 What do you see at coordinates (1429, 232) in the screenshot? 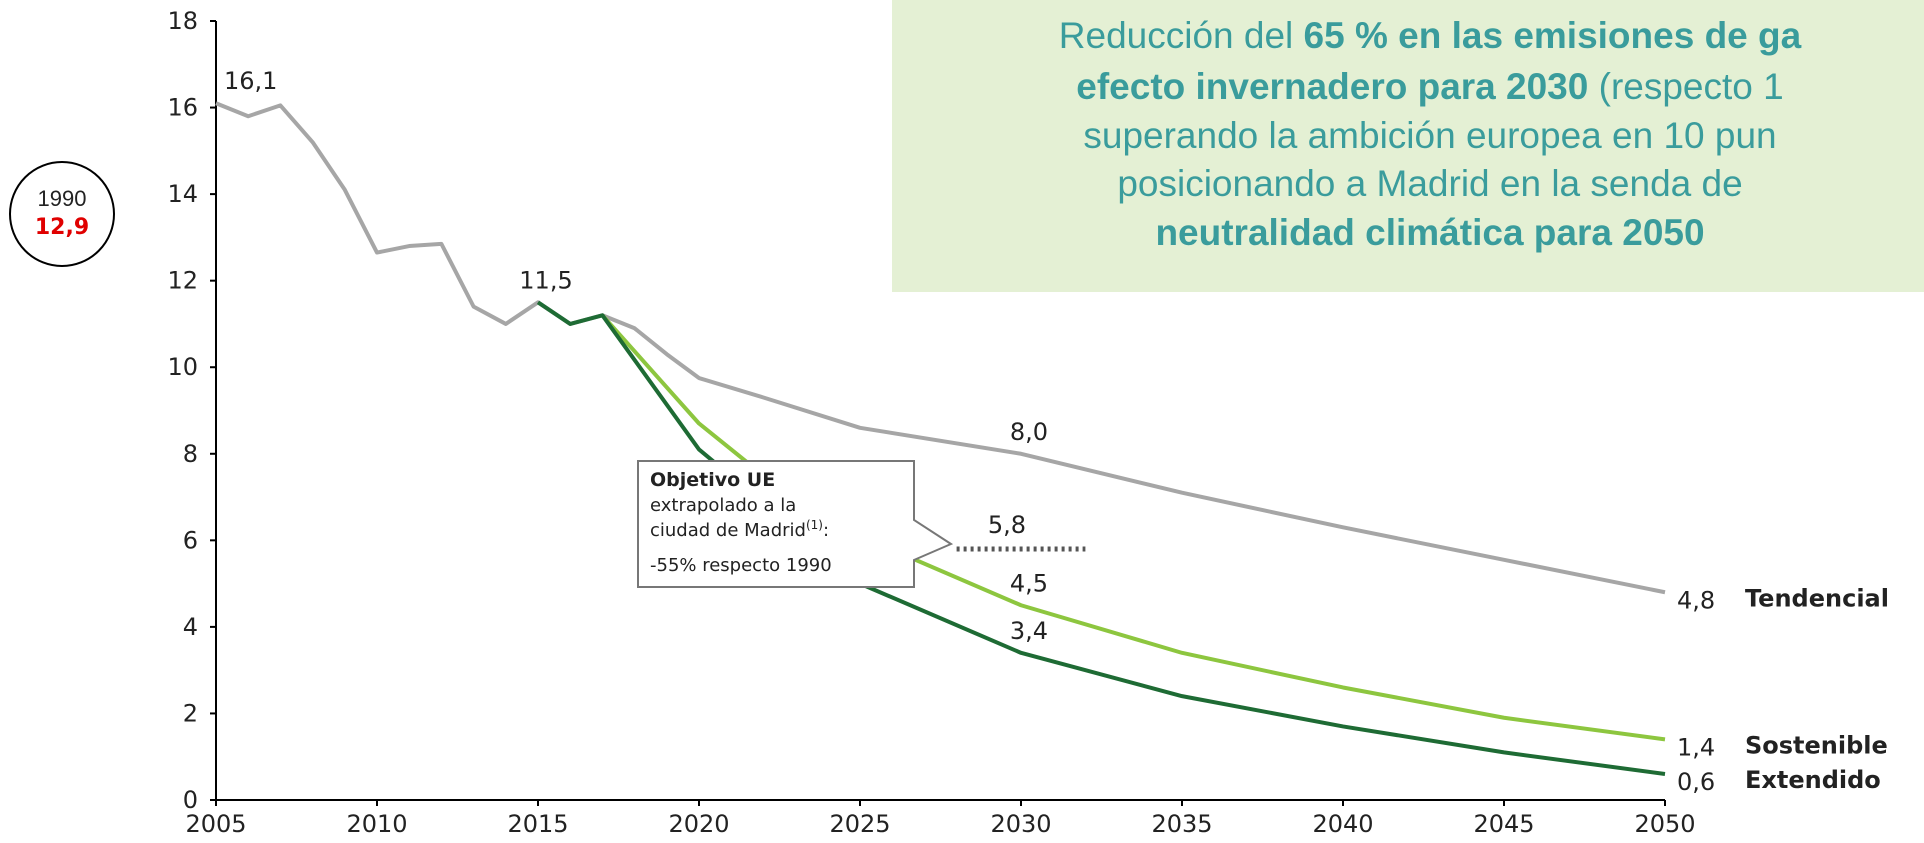
I see `headline-line: neutralidad climática para 2050` at bounding box center [1429, 232].